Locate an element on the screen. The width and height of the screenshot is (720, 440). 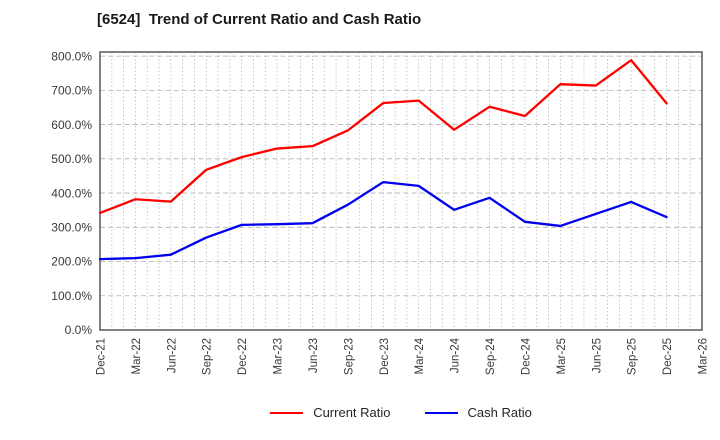
y-tick-label: 500.0% is located at coordinates (71, 159).